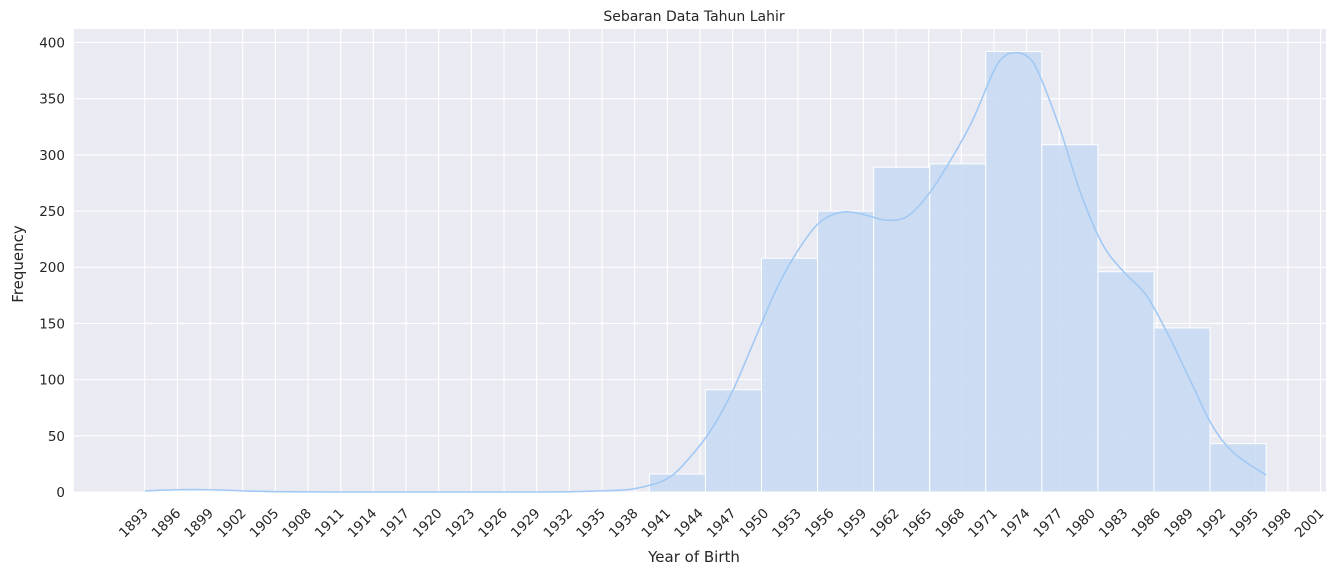 This screenshot has width=1339, height=574. Describe the element at coordinates (60, 493) in the screenshot. I see `y-tick-label: 0` at that location.